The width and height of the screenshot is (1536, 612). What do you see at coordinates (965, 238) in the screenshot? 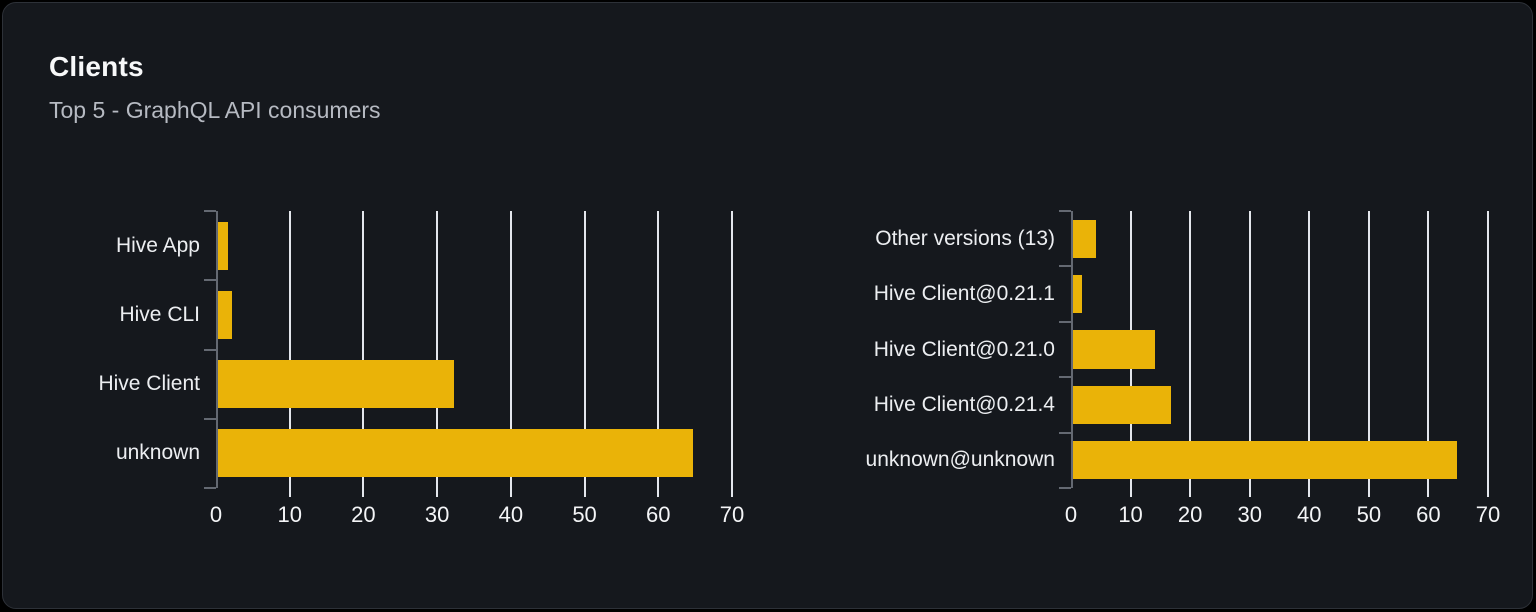
I see `category-label: Other versions (13)` at bounding box center [965, 238].